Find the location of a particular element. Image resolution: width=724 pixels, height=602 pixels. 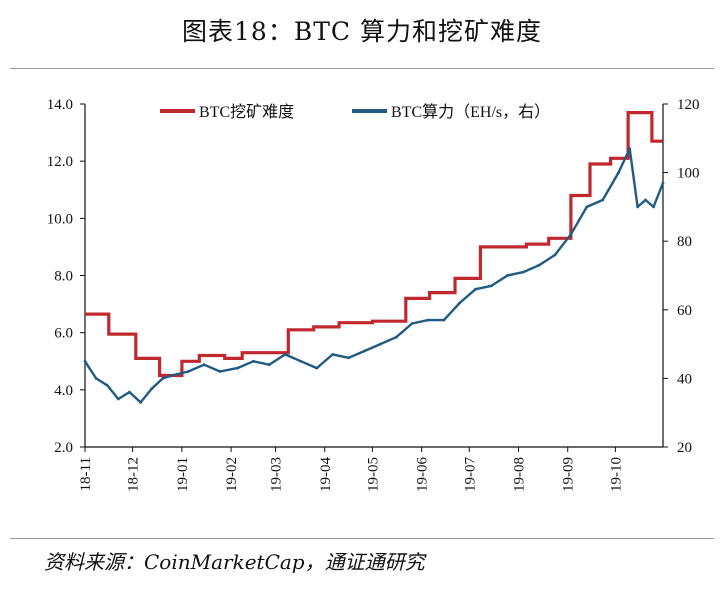

chart-title: 图表18：BTC 算力和挖矿难度 is located at coordinates (362, 31).